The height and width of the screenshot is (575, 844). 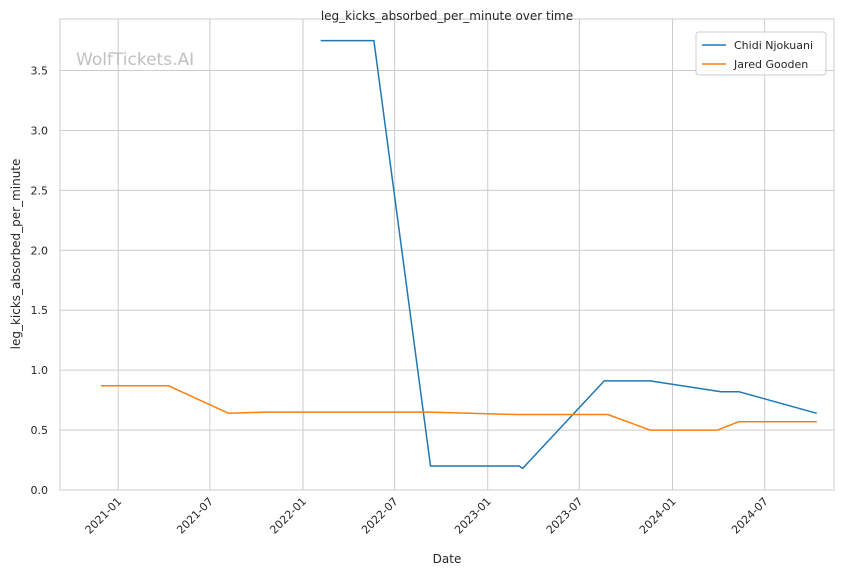 What do you see at coordinates (40, 190) in the screenshot?
I see `y-tick-label: 2.5` at bounding box center [40, 190].